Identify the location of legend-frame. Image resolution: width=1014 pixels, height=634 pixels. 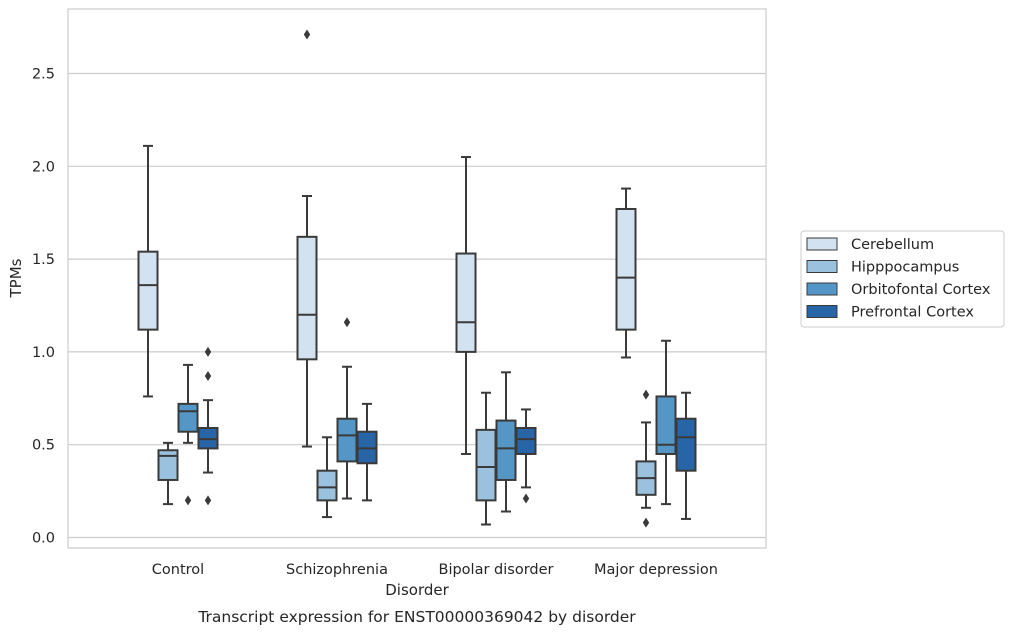
(902, 279).